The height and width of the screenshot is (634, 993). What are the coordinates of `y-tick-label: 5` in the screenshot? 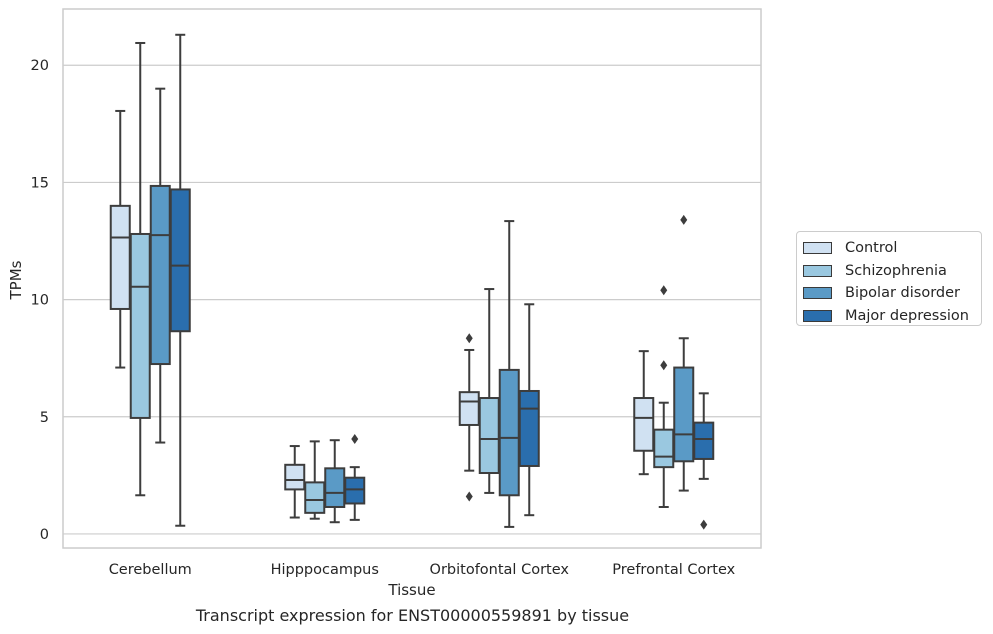 It's located at (44, 418).